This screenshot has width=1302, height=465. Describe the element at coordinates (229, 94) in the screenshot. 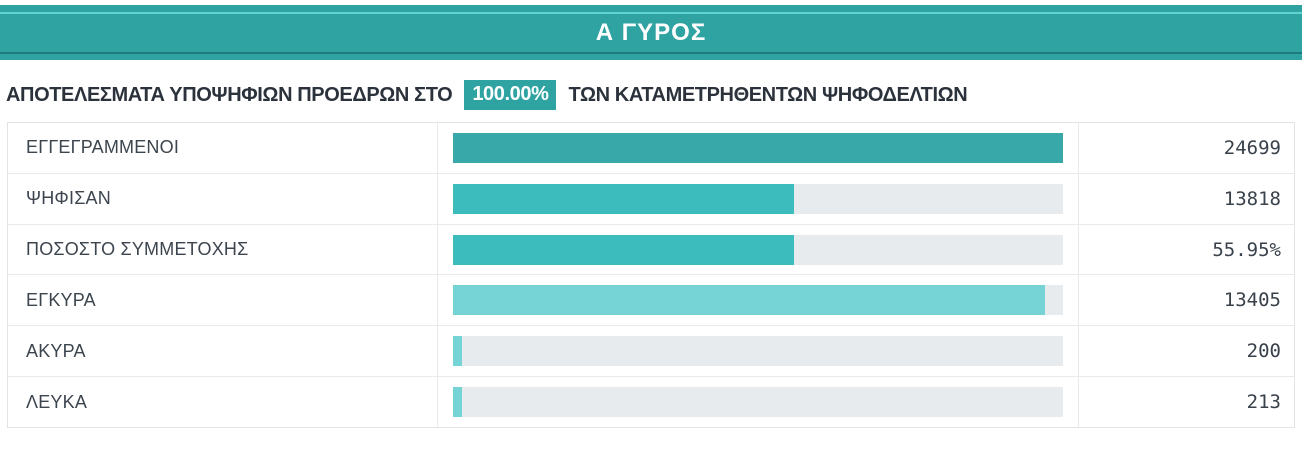

I see `subtitle-prefix: ΑΠΟΤΕΛΕΣΜΑΤΑ ΥΠΟΨΗΦΙΩΝ ΠΡΟΕΔΡΩΝ ΣΤΟ` at that location.